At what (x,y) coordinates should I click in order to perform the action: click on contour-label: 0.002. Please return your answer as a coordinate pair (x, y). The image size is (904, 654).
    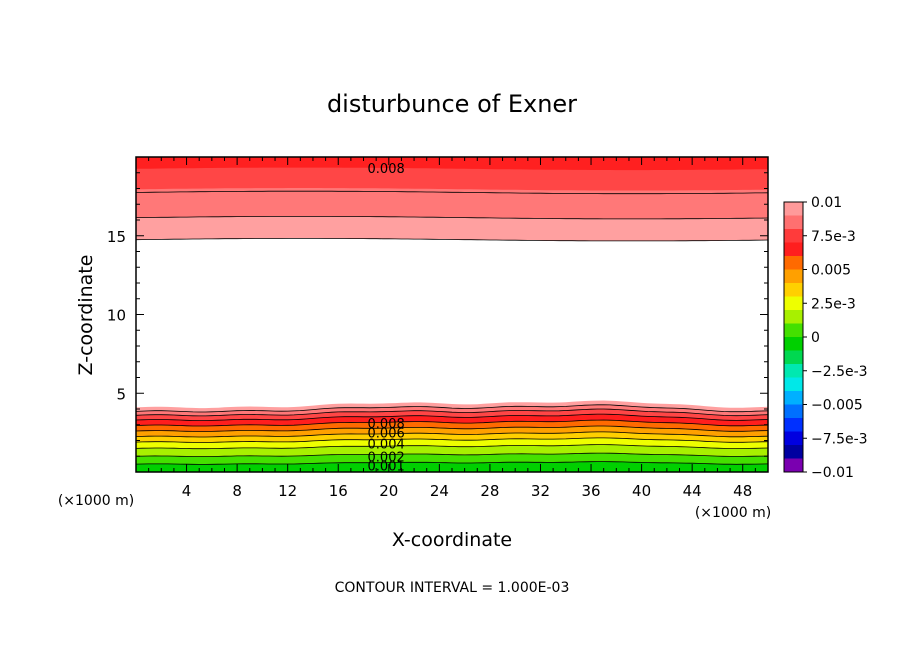
    Looking at the image, I should click on (386, 457).